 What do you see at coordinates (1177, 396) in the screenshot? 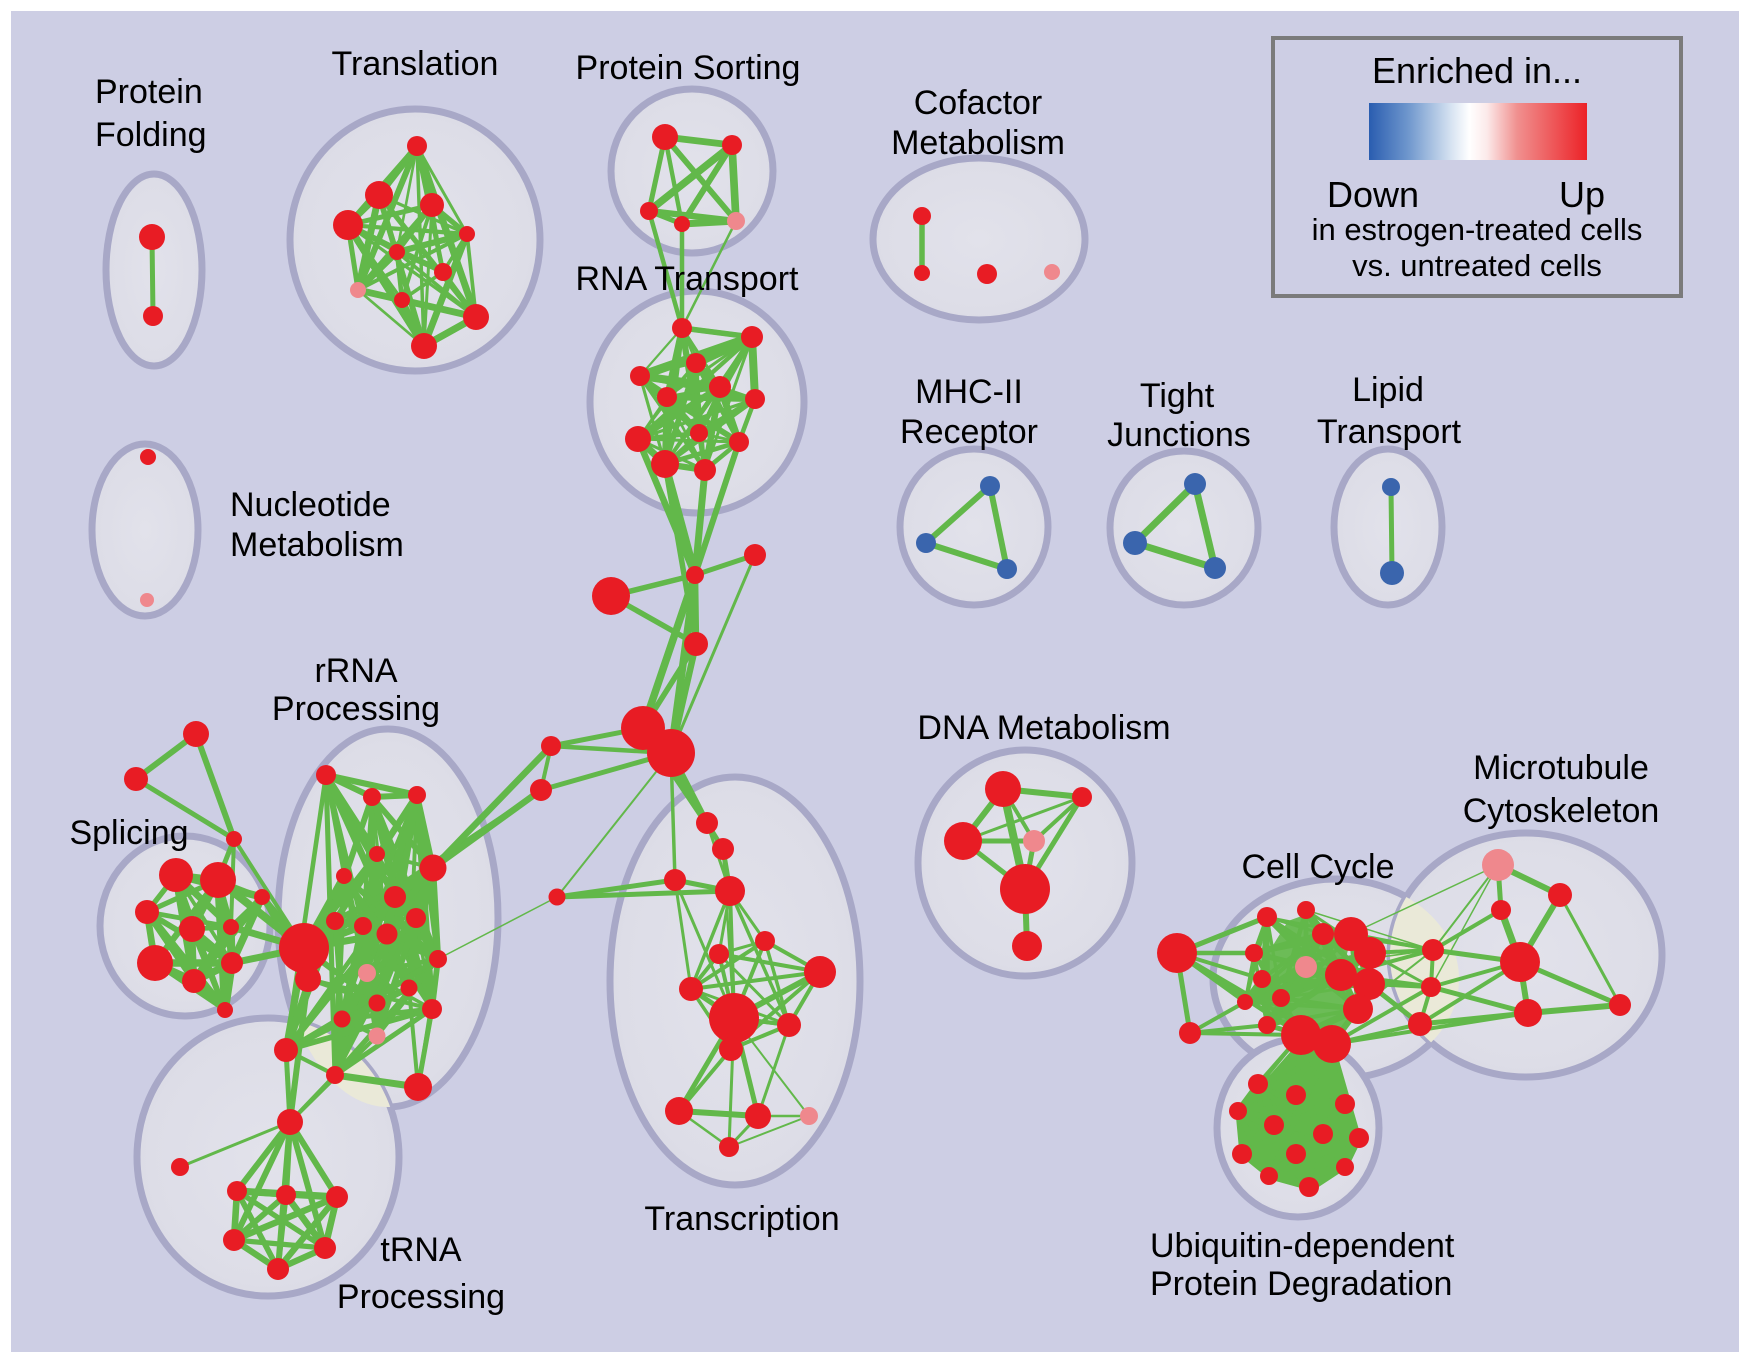
I see `svg-text: Tight` at bounding box center [1177, 396].